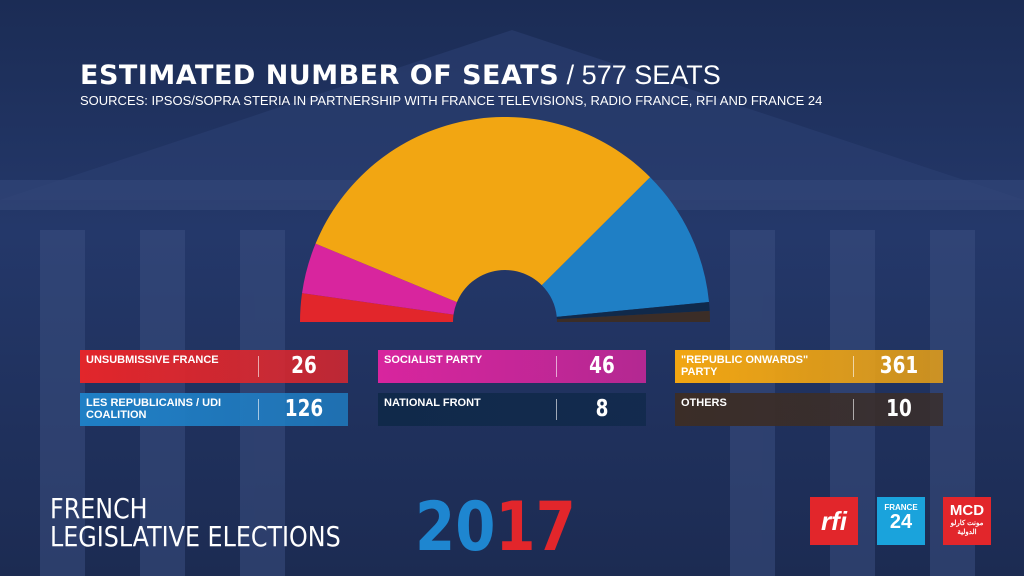 The image size is (1024, 576). Describe the element at coordinates (643, 75) in the screenshot. I see `title-suffix: / 577 SEATS` at that location.